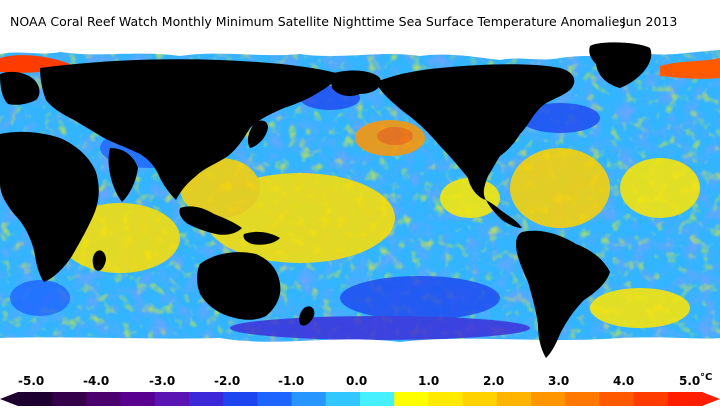 The width and height of the screenshot is (720, 411). What do you see at coordinates (504, 214) in the screenshot?
I see `central-america` at bounding box center [504, 214].